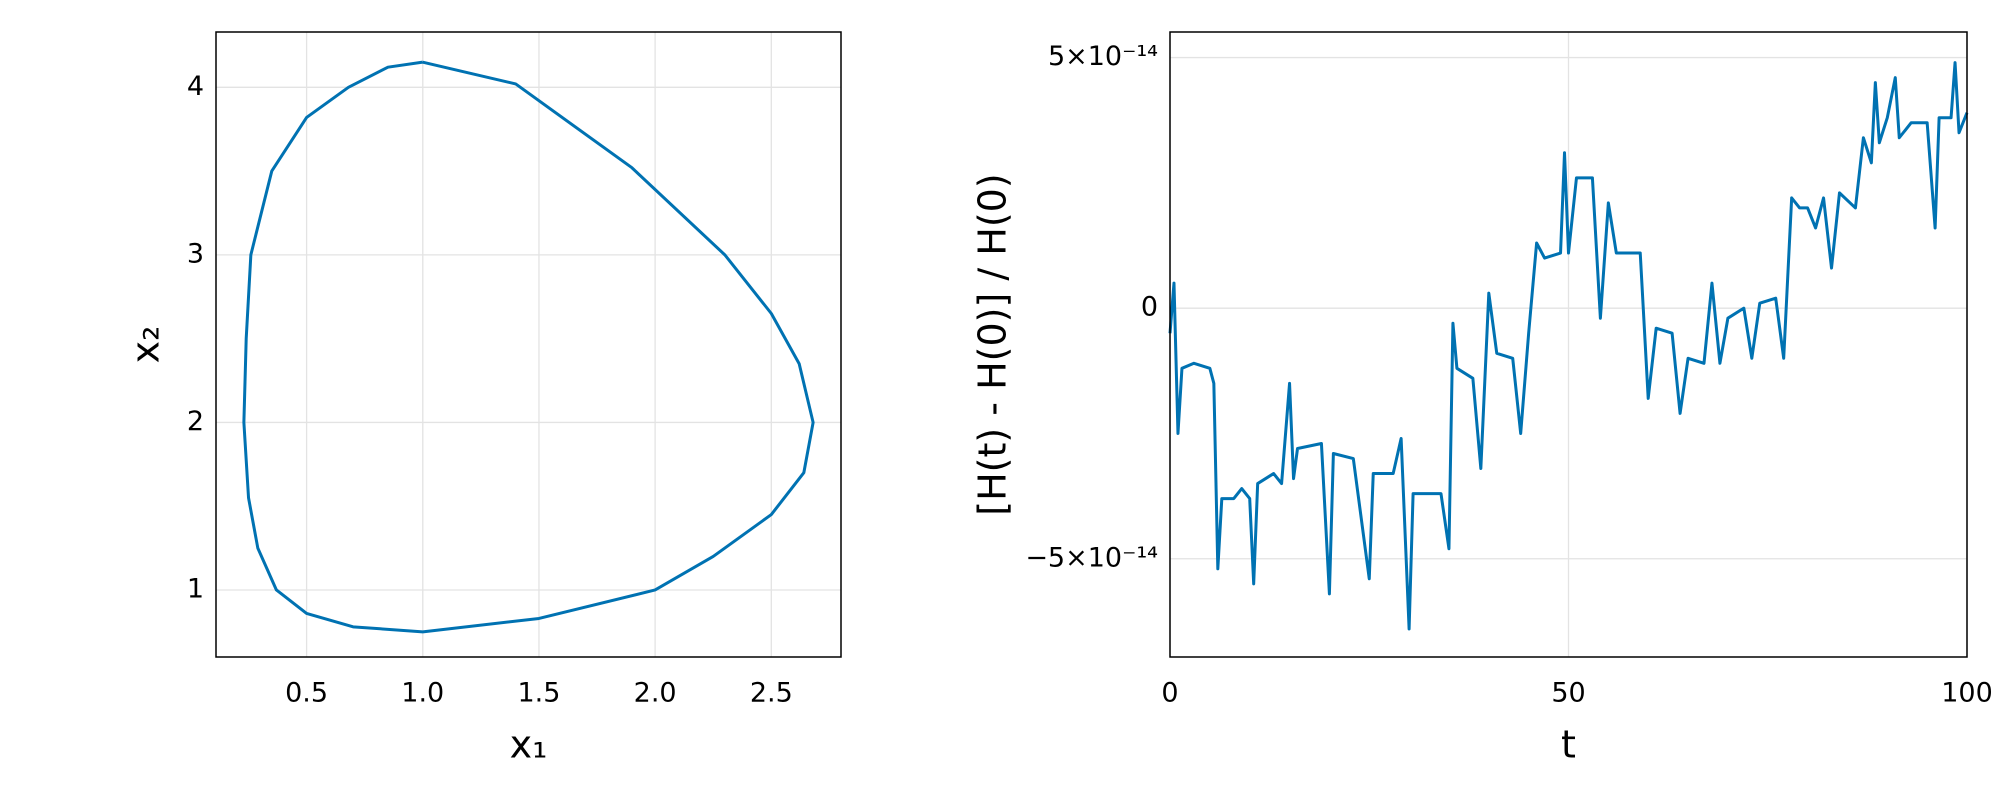  Describe the element at coordinates (195, 588) in the screenshot. I see `y-tick-label: 1` at that location.